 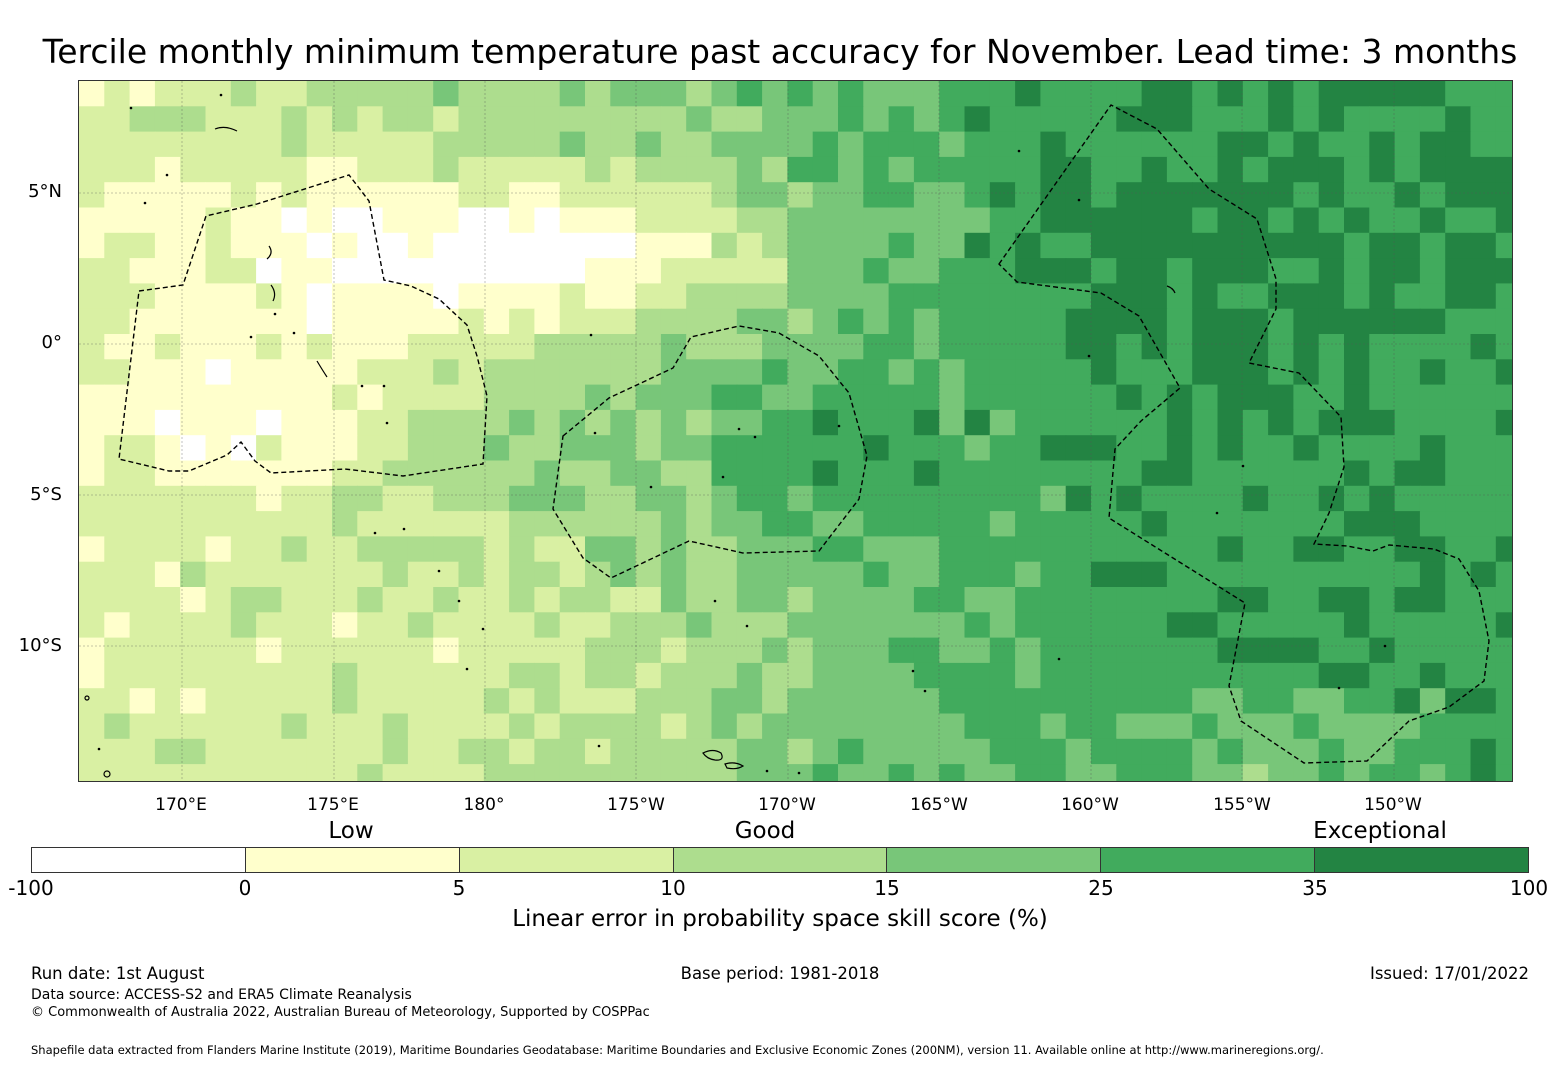 What do you see at coordinates (1449, 973) in the screenshot?
I see `issued-date: Issued: 17/01/2022` at bounding box center [1449, 973].